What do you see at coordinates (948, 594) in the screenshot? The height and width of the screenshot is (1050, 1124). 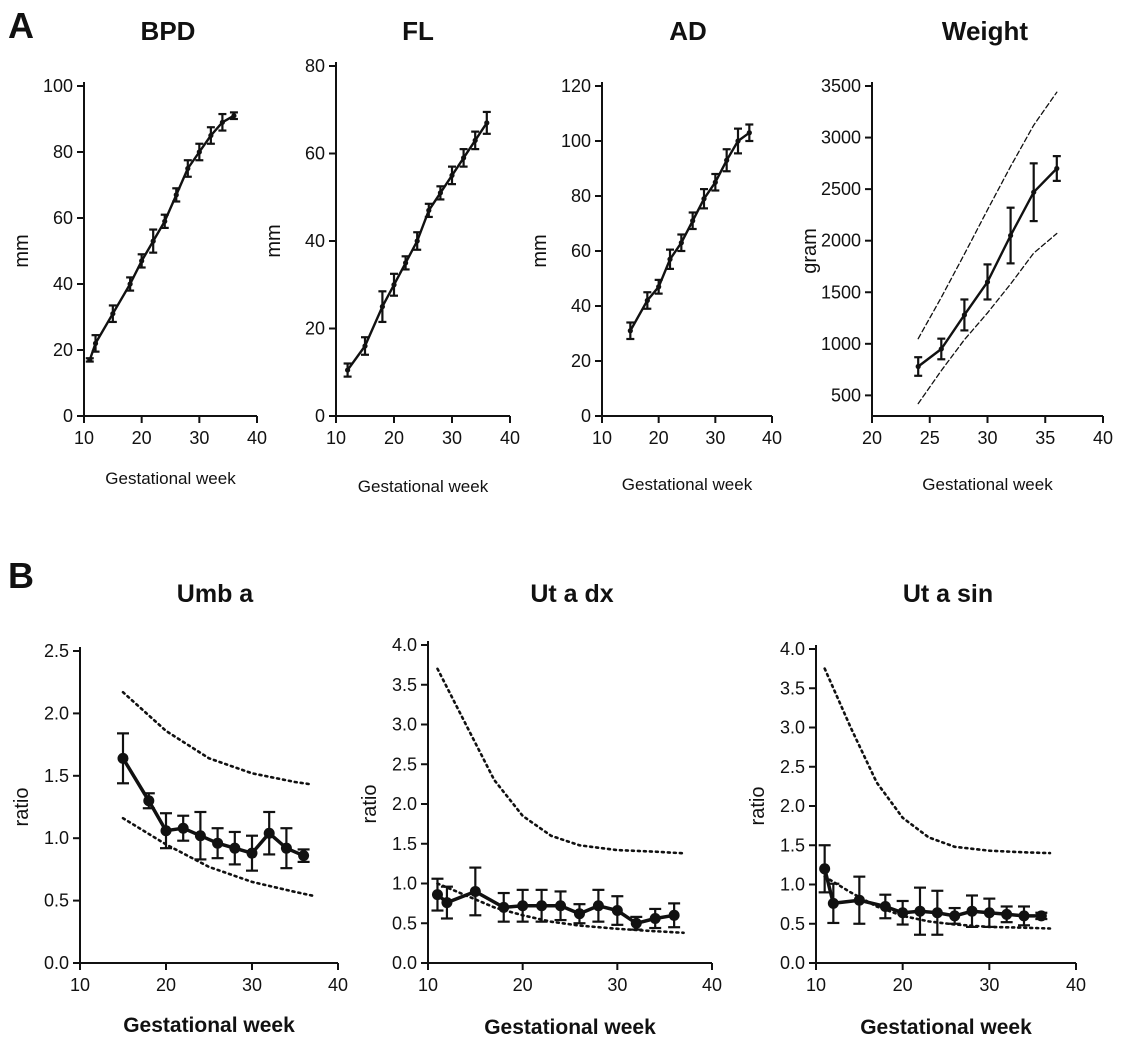 I see `chart-title: Ut a sin` at bounding box center [948, 594].